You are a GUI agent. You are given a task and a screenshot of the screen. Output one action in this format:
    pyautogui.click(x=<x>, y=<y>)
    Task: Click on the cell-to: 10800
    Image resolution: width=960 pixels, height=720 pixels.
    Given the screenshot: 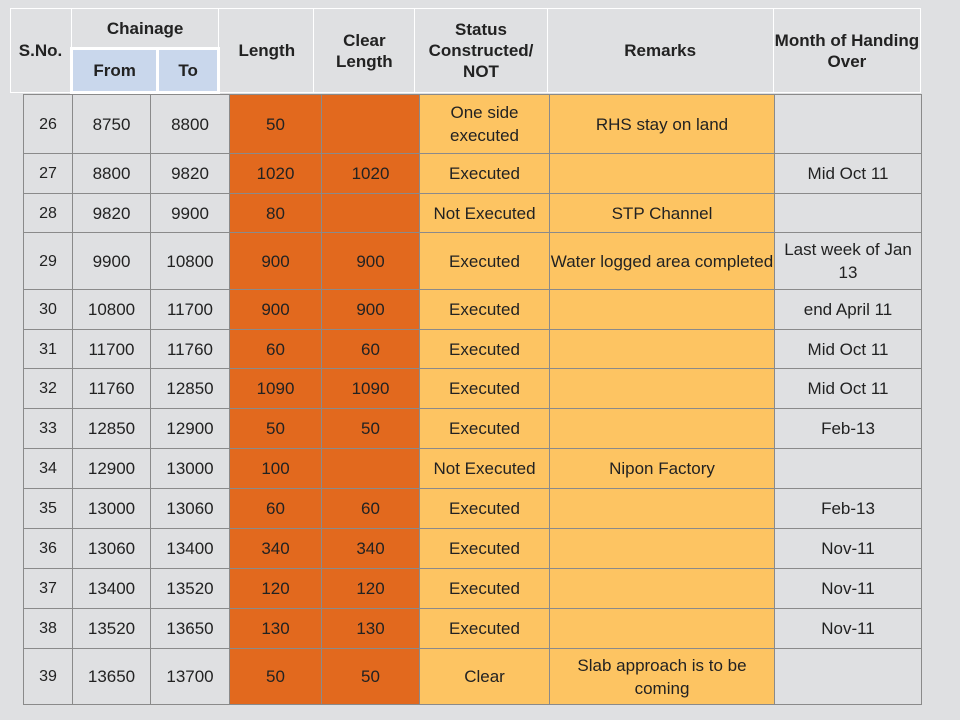 What is the action you would take?
    pyautogui.click(x=190, y=261)
    